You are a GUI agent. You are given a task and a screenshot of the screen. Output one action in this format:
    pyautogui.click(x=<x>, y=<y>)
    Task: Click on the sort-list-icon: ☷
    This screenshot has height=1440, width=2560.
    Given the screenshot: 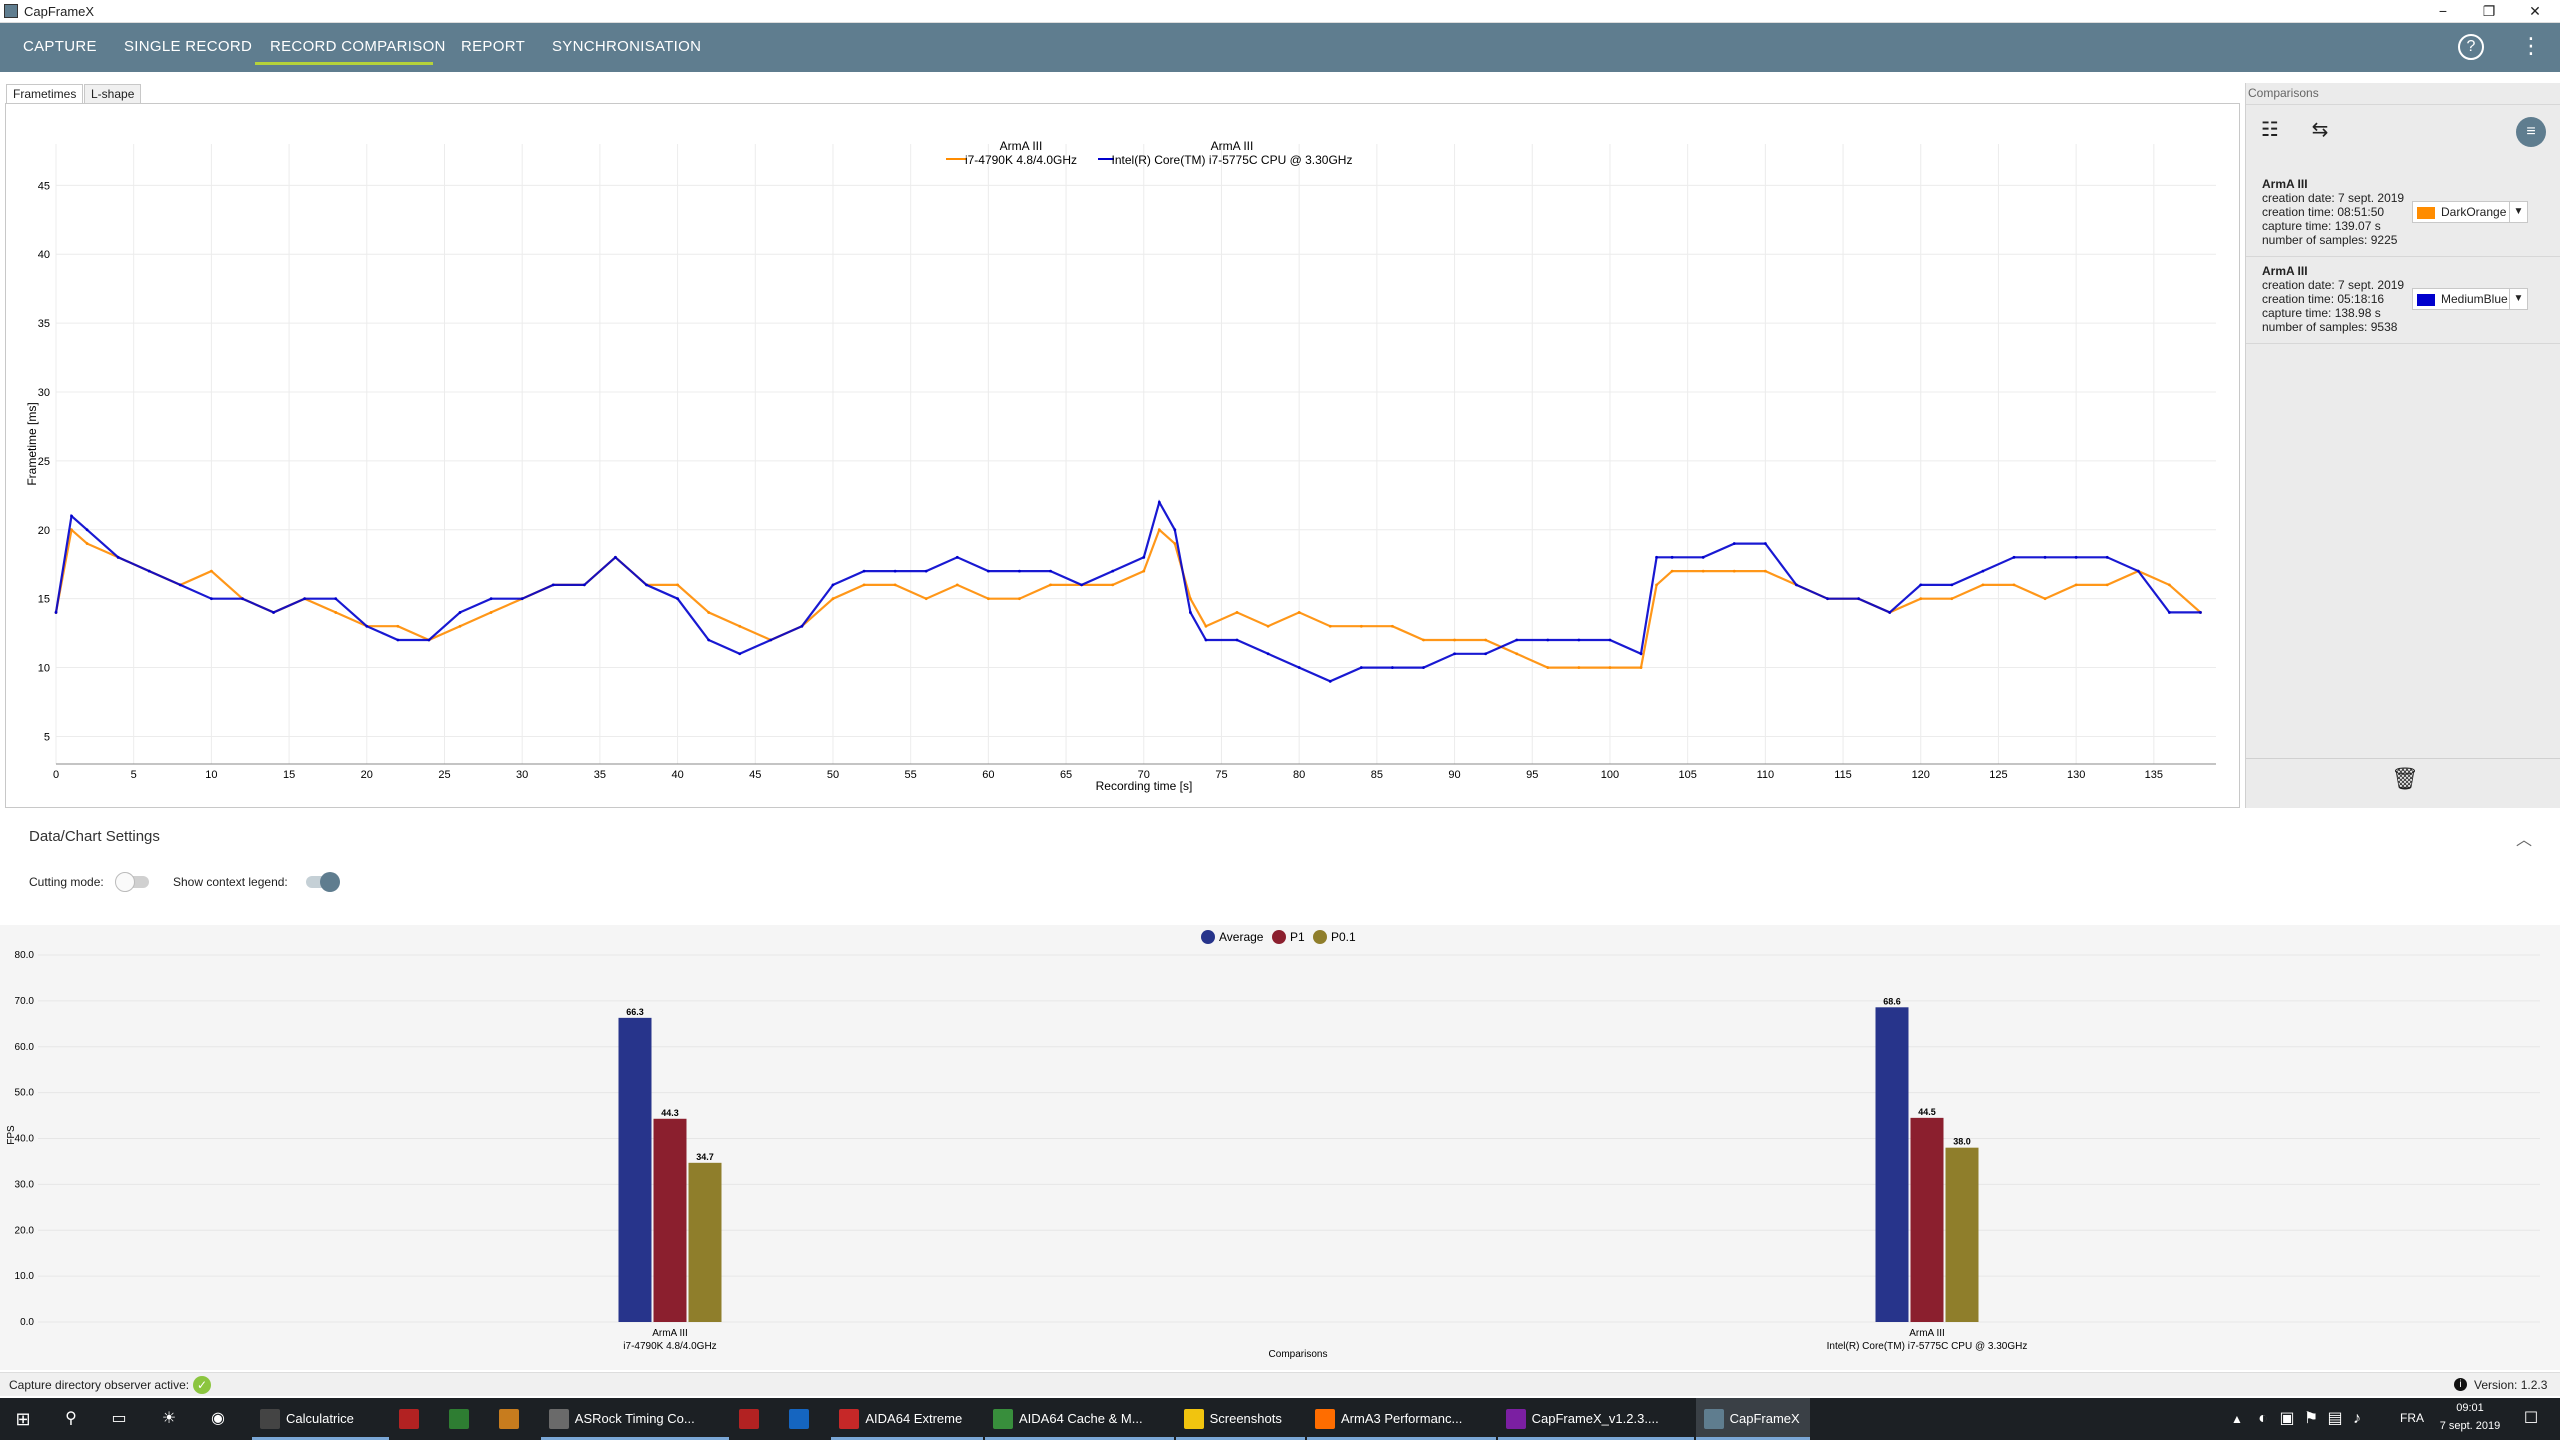 What is the action you would take?
    pyautogui.click(x=2270, y=130)
    